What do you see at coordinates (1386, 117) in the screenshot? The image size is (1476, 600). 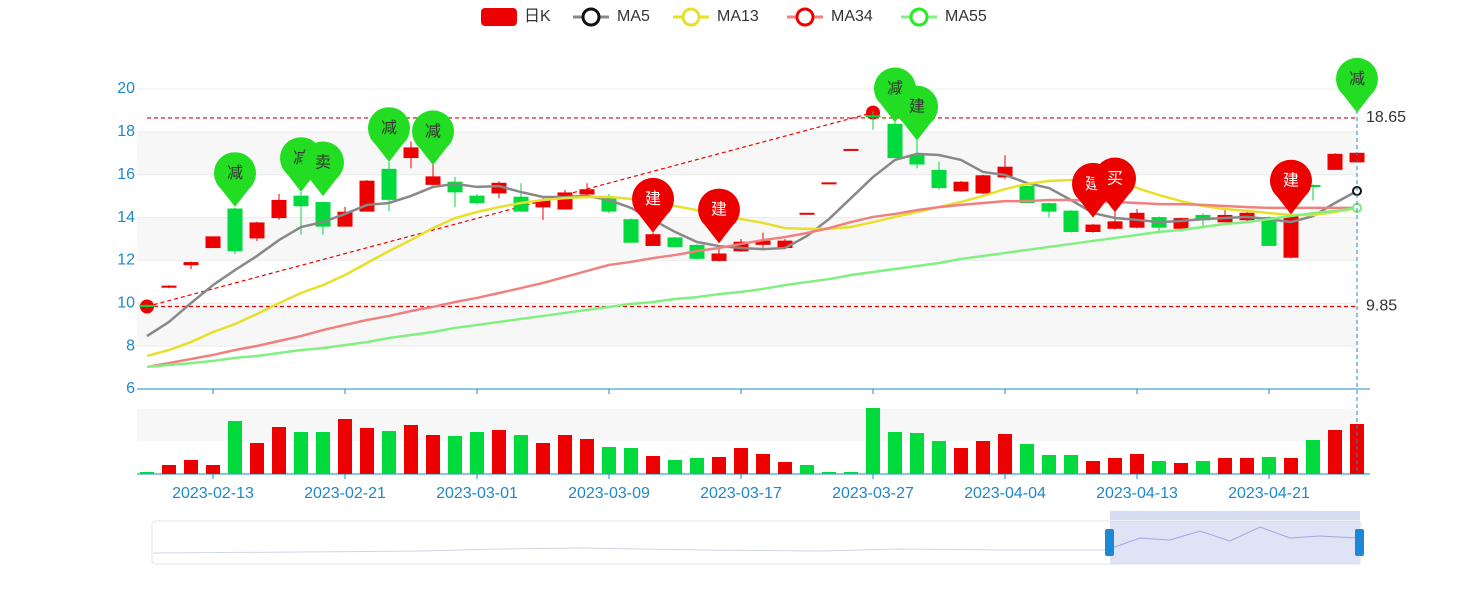 I see `mark-line-label: 18.65` at bounding box center [1386, 117].